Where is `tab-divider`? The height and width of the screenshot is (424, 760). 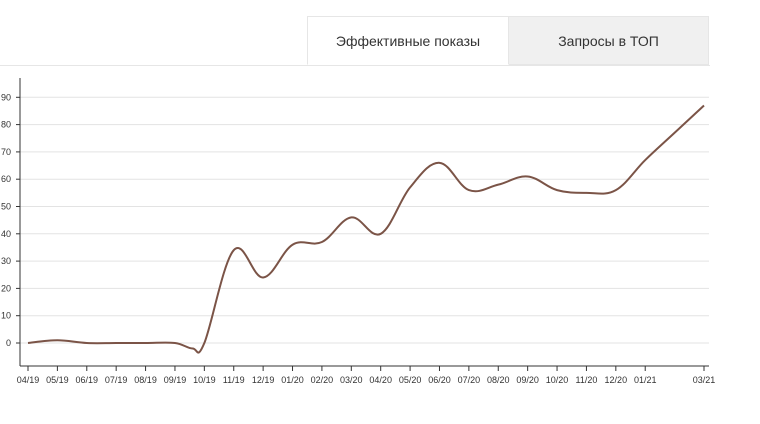 tab-divider is located at coordinates (355, 65).